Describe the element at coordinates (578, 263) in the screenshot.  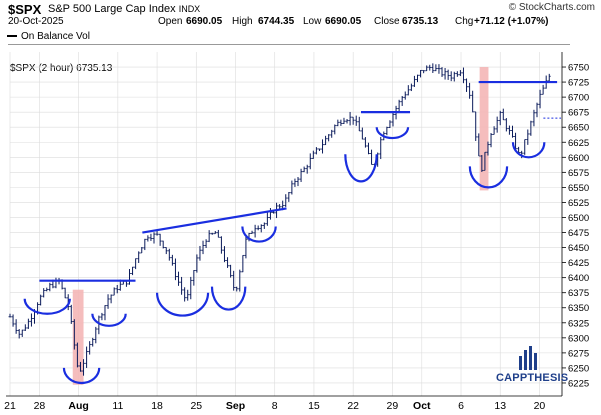
I see `y-tick-label: 6425` at that location.